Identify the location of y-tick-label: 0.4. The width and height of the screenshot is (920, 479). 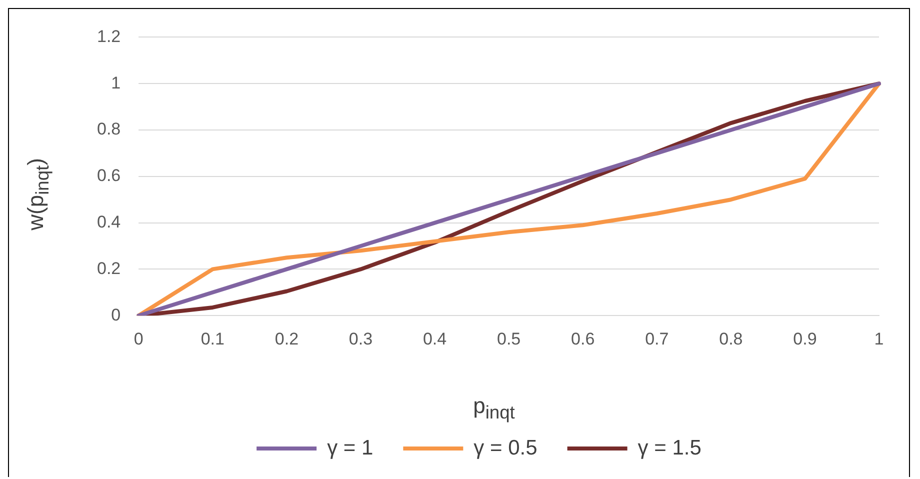
(108, 222).